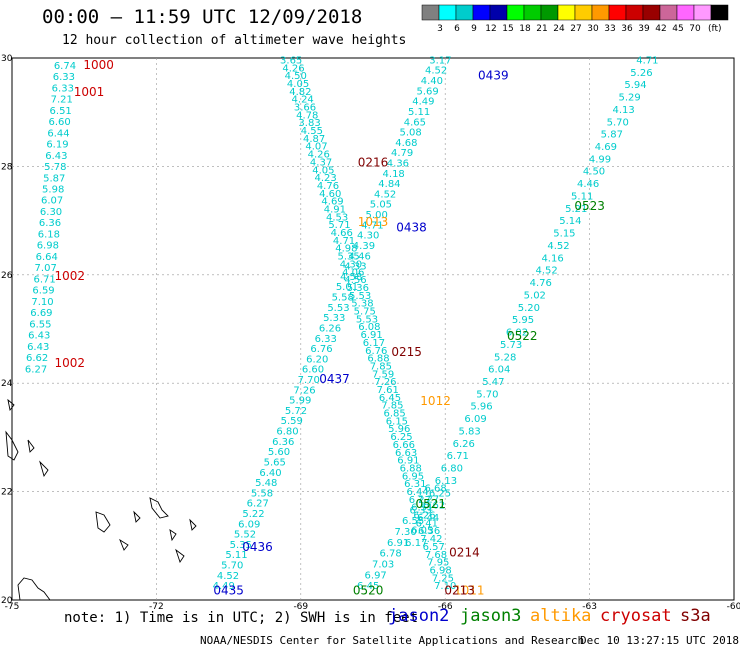 The height and width of the screenshot is (650, 740). What do you see at coordinates (659, 640) in the screenshot?
I see `footer-timestamp: Dec 10 13:27:15 UTC 2018` at bounding box center [659, 640].